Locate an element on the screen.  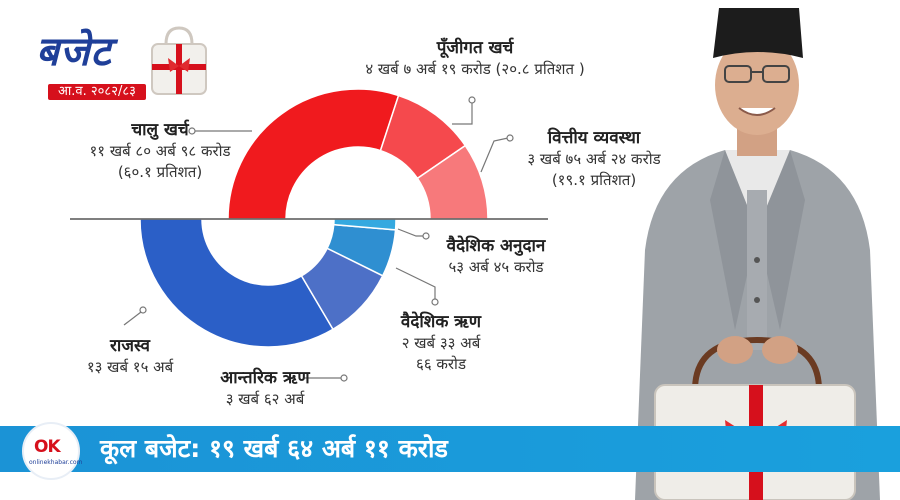
brand-mark: OK is located at coordinates (47, 447).